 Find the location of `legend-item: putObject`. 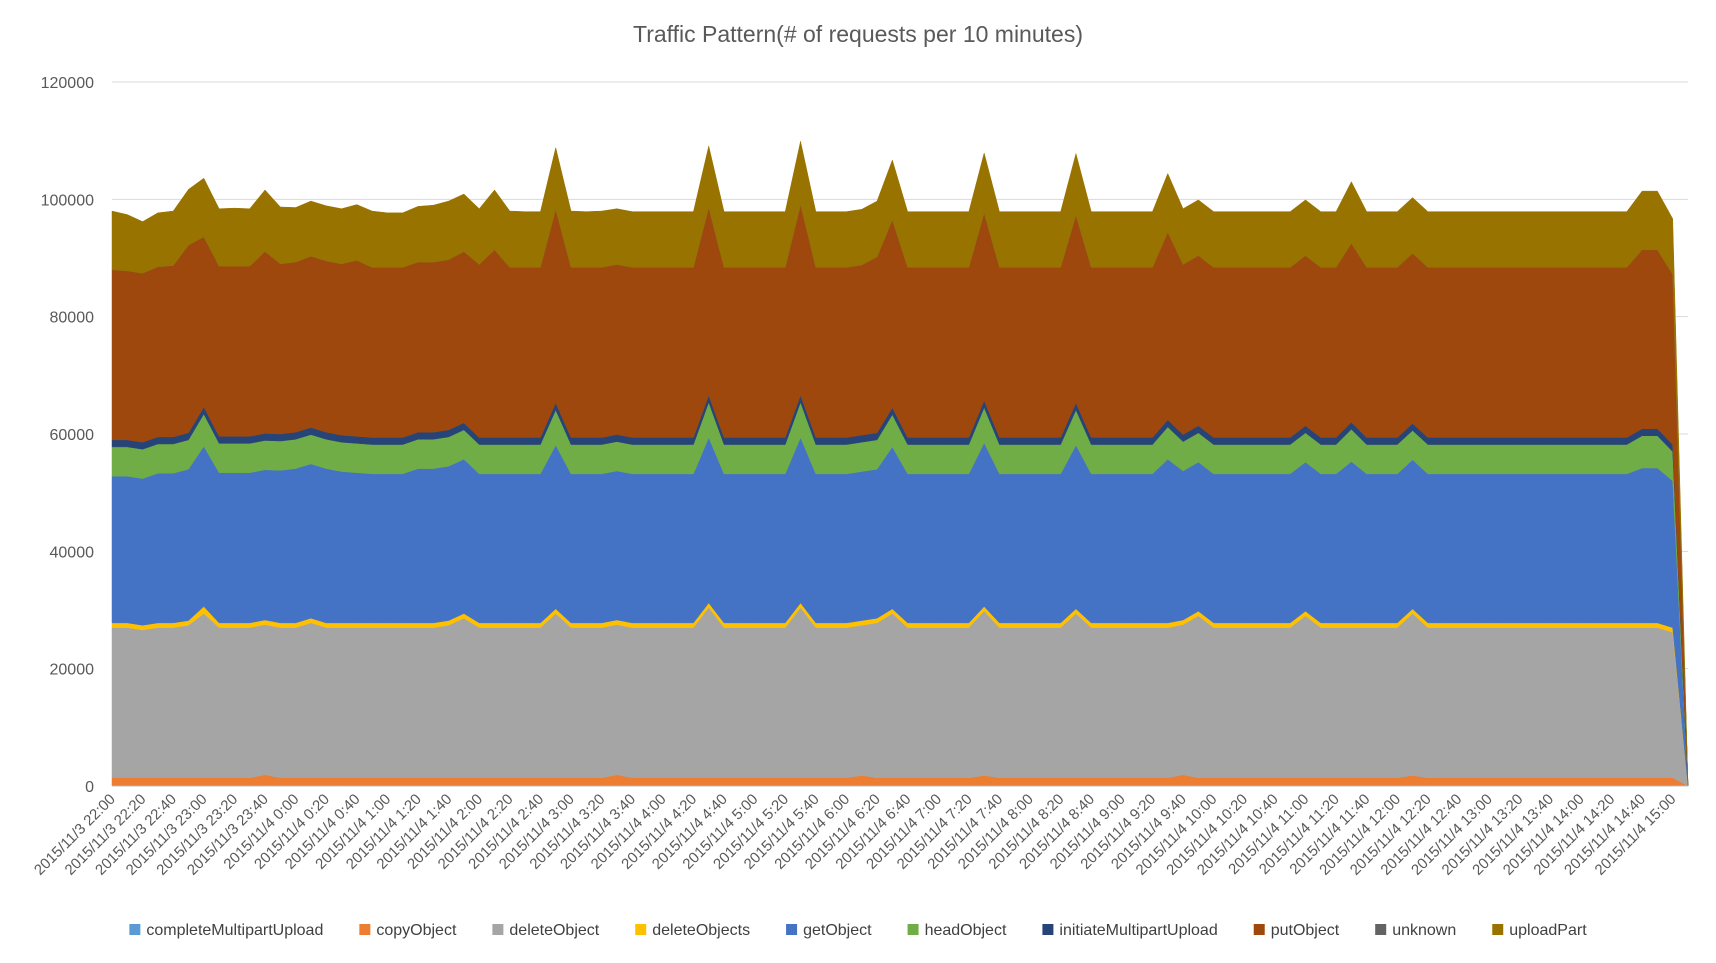

legend-item: putObject is located at coordinates (1296, 930).